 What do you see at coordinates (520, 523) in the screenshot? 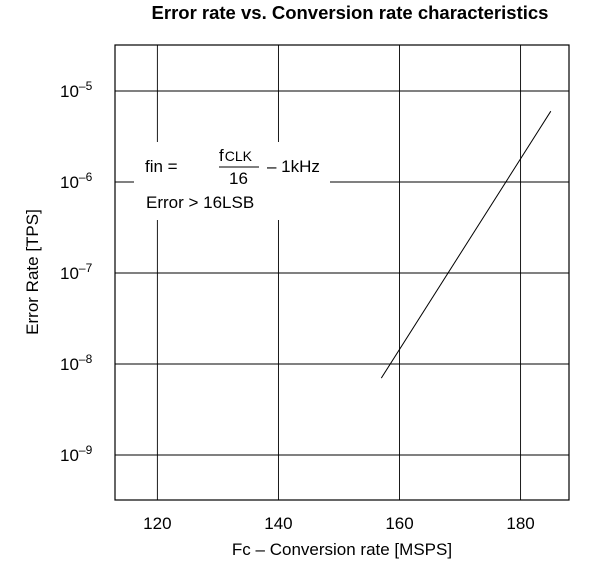
I see `x-tick-label: 180` at bounding box center [520, 523].